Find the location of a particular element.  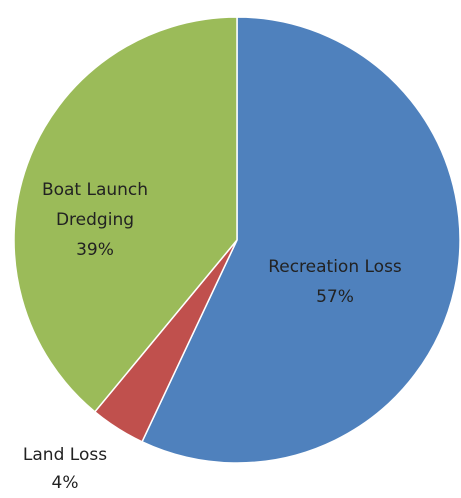

label-line: Boat Launch is located at coordinates (95, 190).